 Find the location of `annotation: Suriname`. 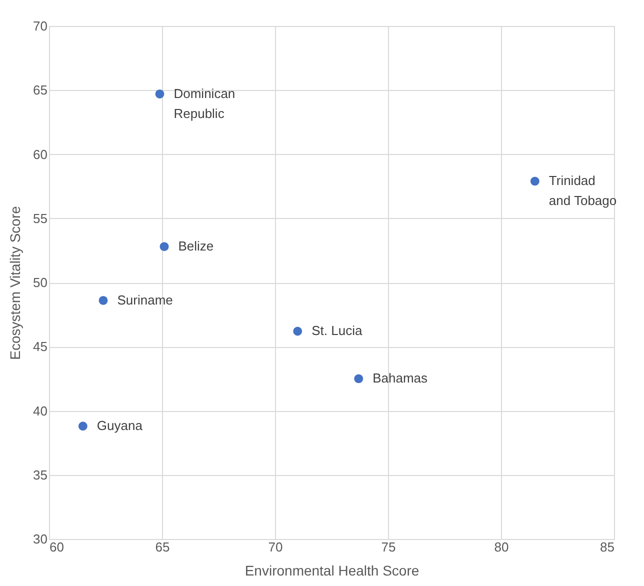

annotation: Suriname is located at coordinates (145, 300).